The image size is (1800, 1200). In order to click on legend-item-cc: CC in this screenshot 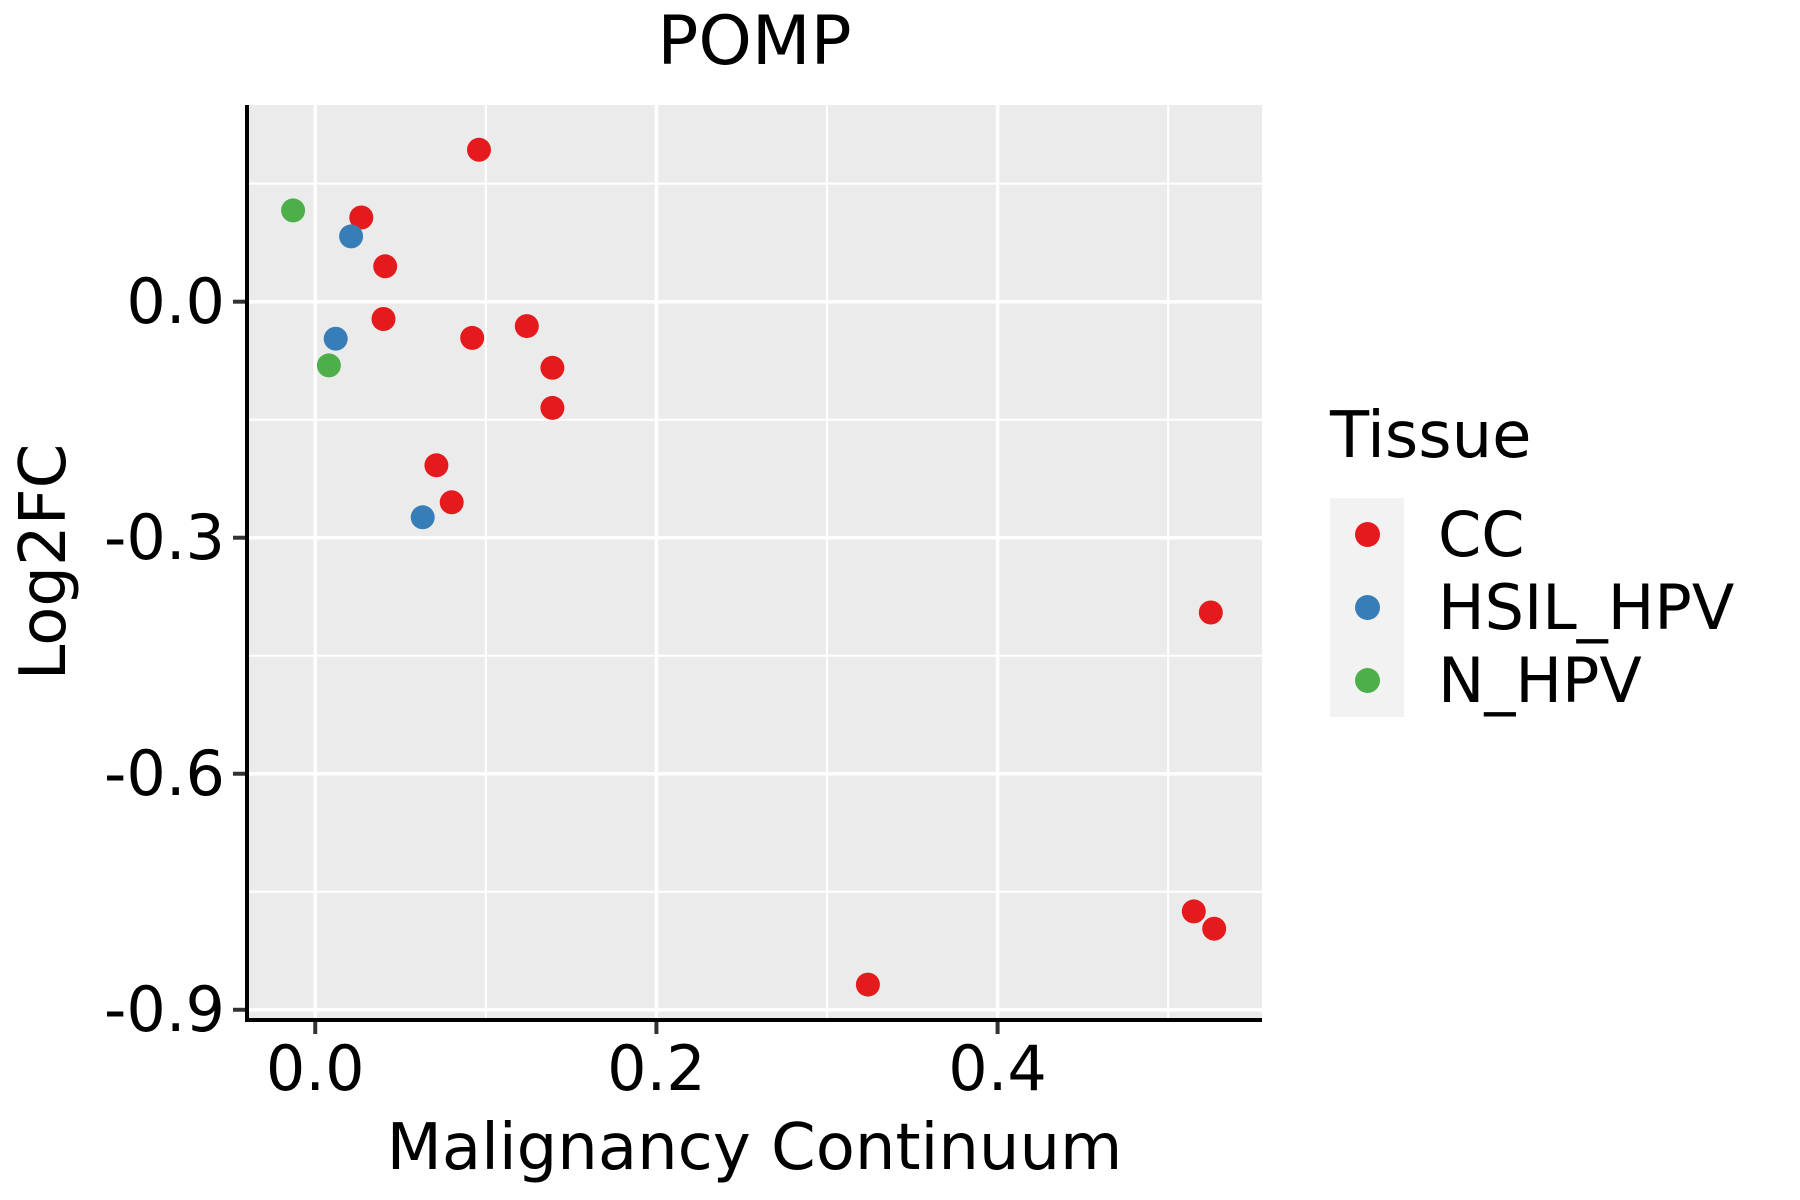, I will do `click(1532, 534)`.